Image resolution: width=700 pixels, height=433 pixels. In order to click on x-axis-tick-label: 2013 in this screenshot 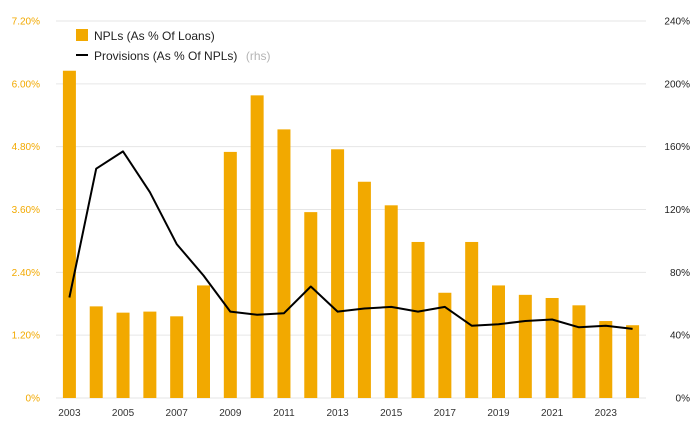, I will do `click(337, 413)`.